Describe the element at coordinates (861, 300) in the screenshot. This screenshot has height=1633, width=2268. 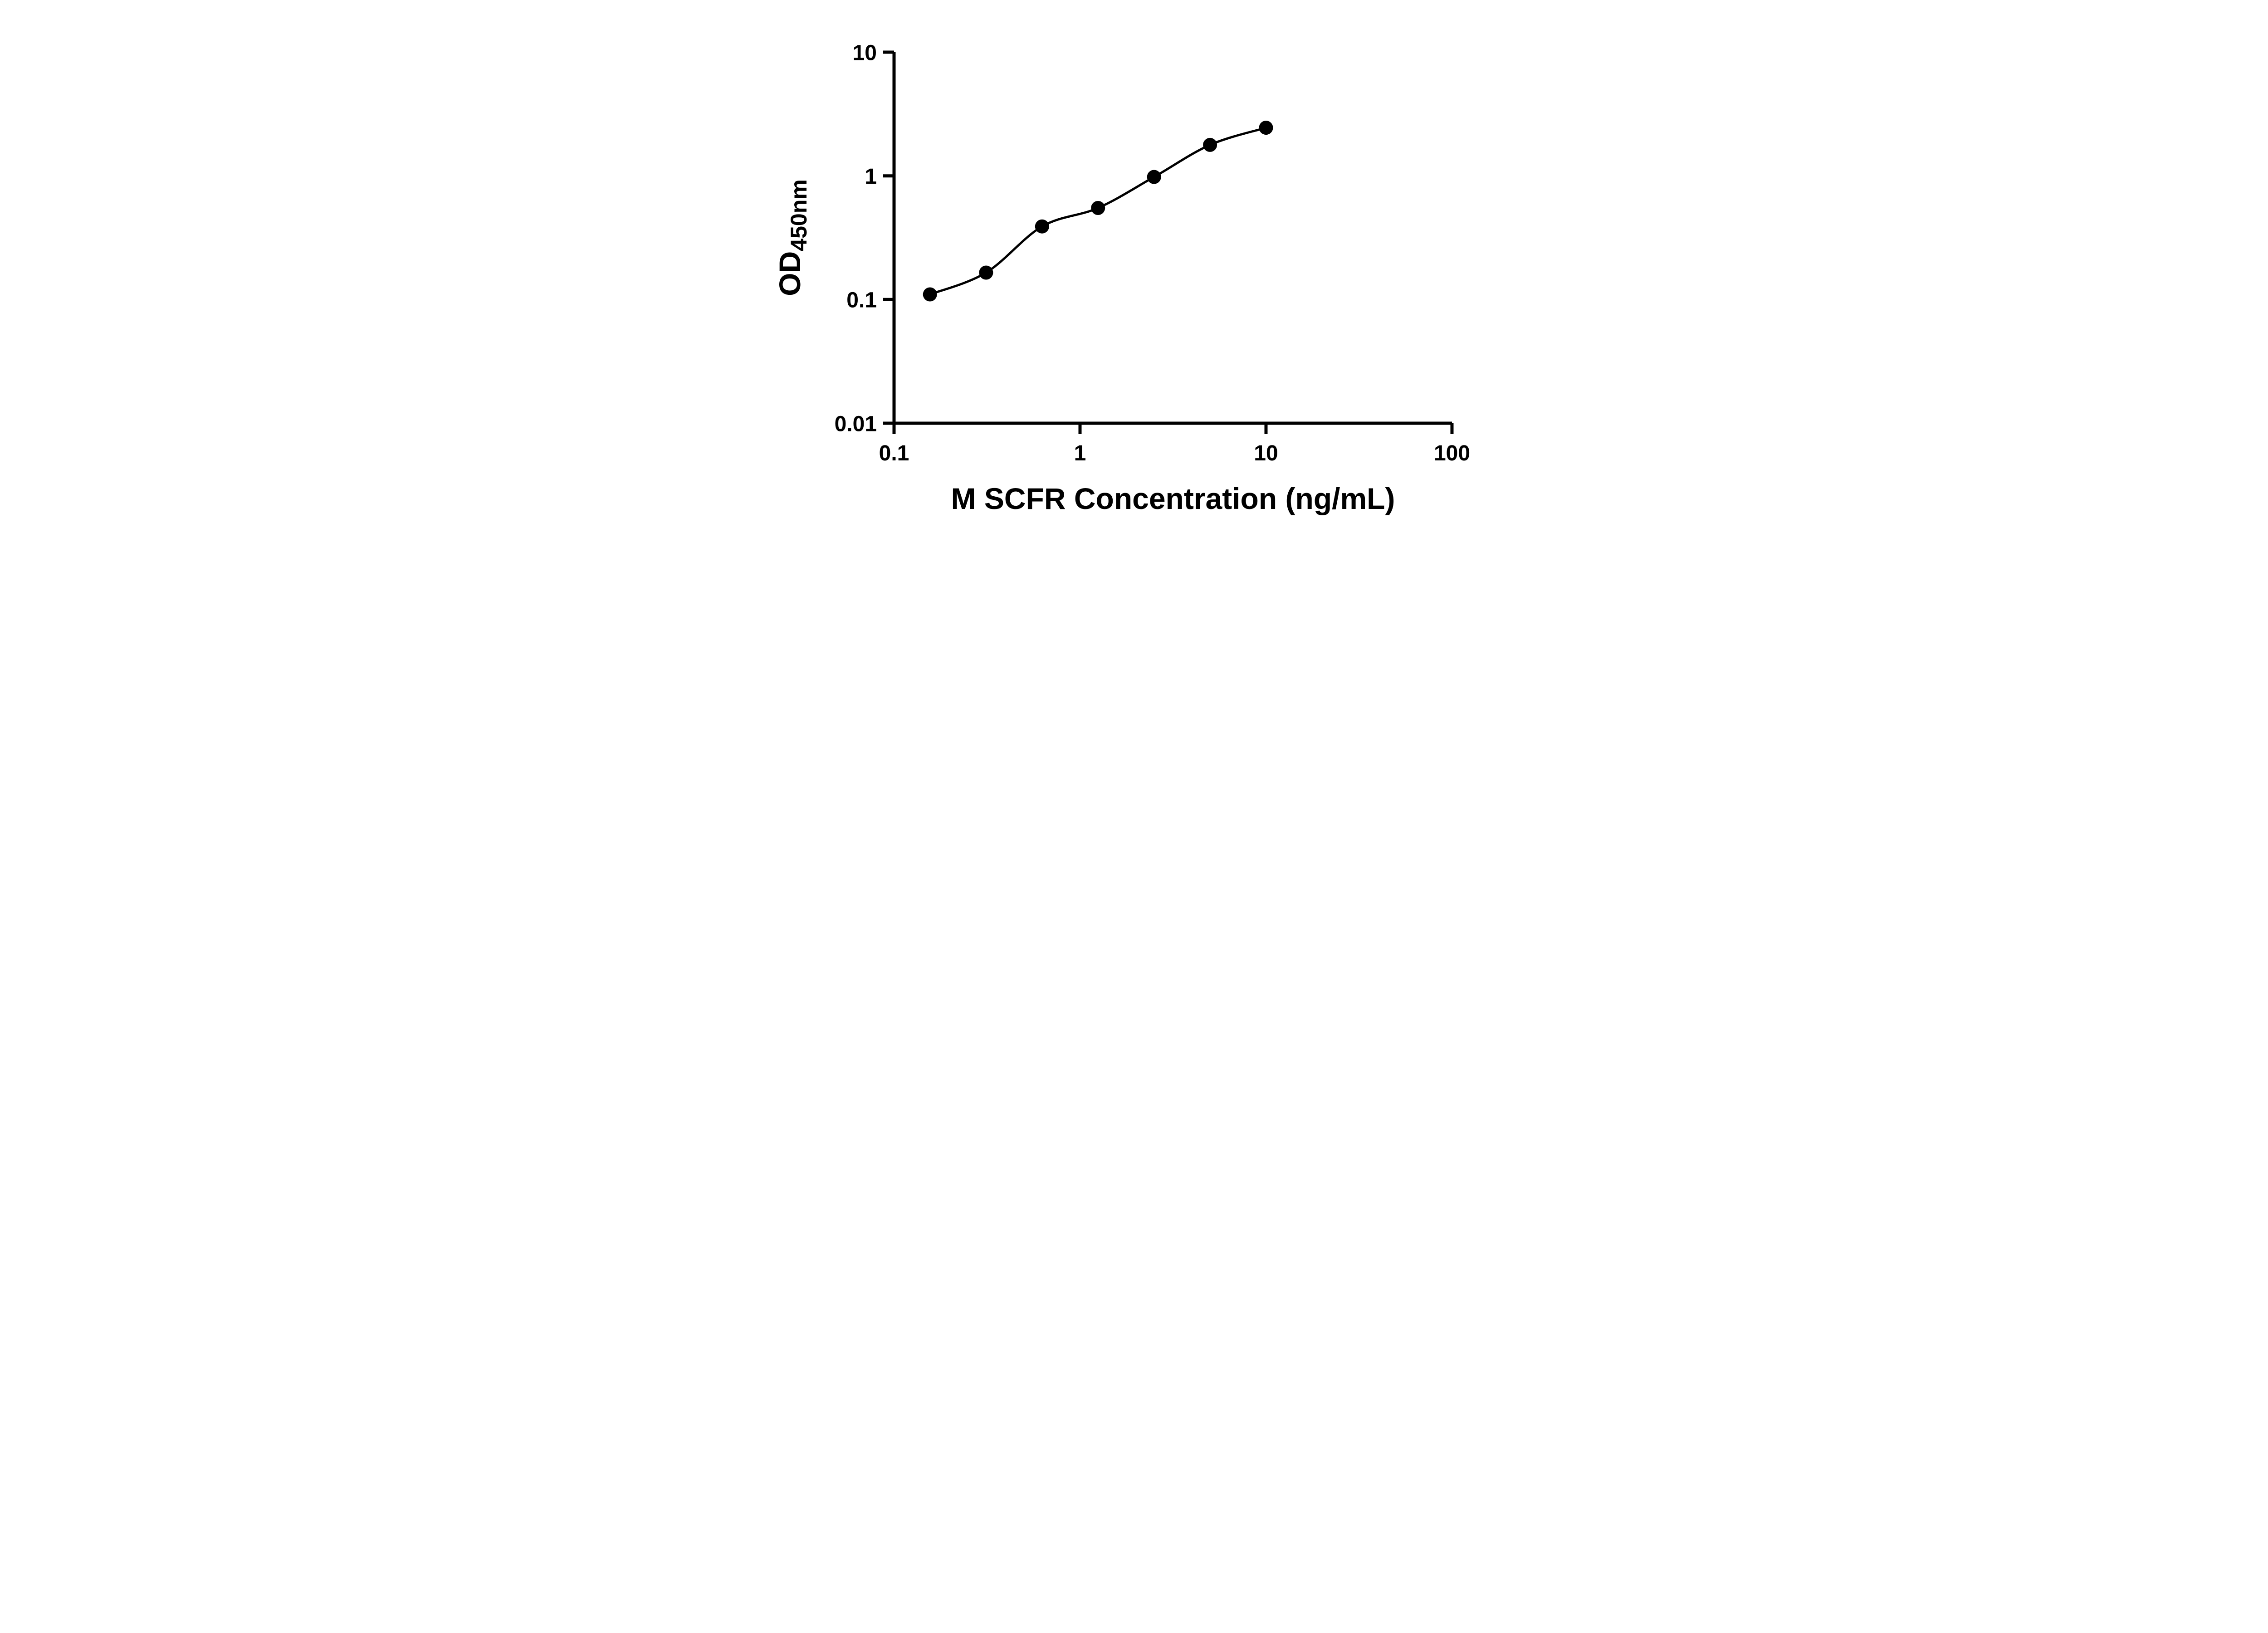
I see `y-tick-label: 0.1` at that location.